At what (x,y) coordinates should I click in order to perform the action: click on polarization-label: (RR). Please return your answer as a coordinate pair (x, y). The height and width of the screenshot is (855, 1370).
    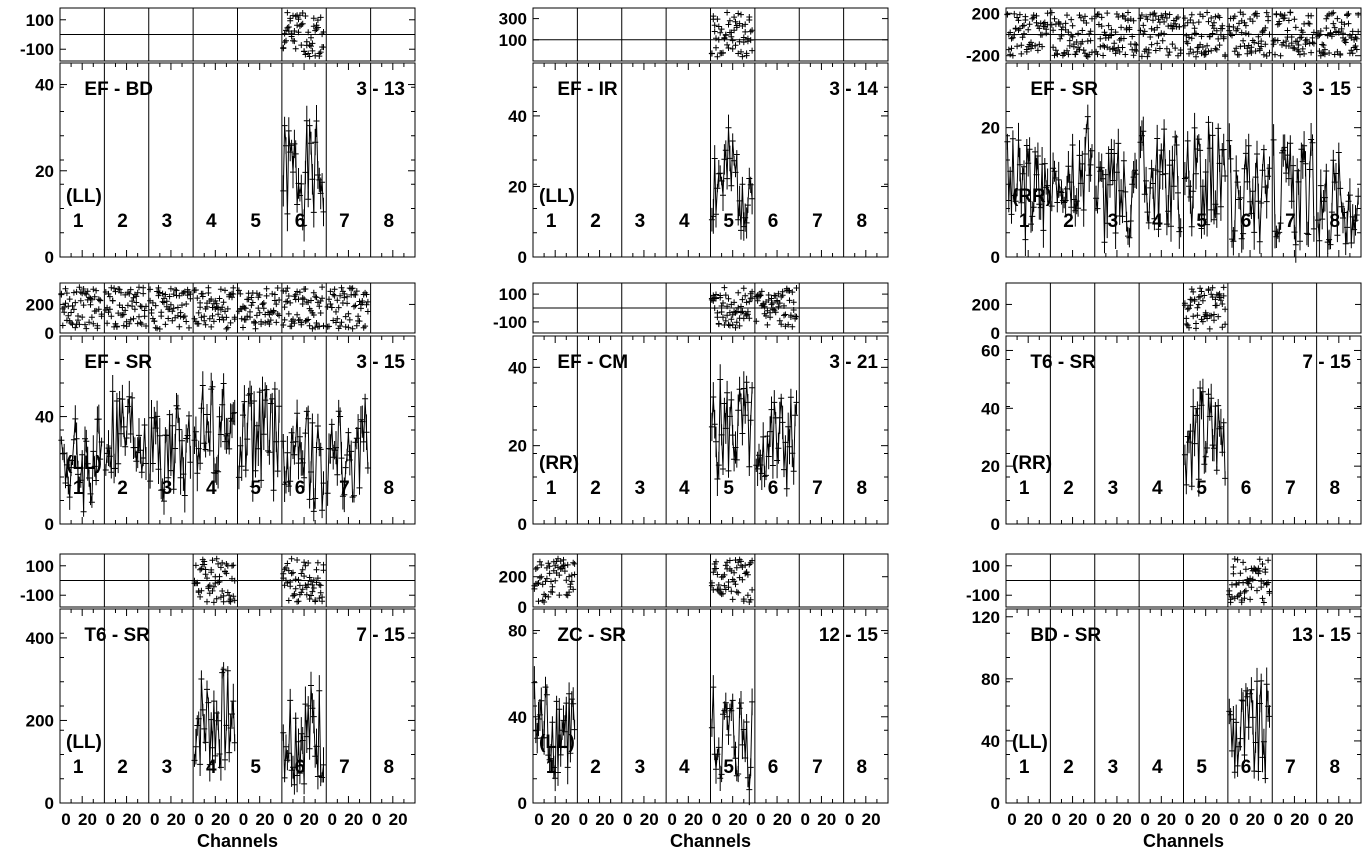
    Looking at the image, I should click on (559, 463).